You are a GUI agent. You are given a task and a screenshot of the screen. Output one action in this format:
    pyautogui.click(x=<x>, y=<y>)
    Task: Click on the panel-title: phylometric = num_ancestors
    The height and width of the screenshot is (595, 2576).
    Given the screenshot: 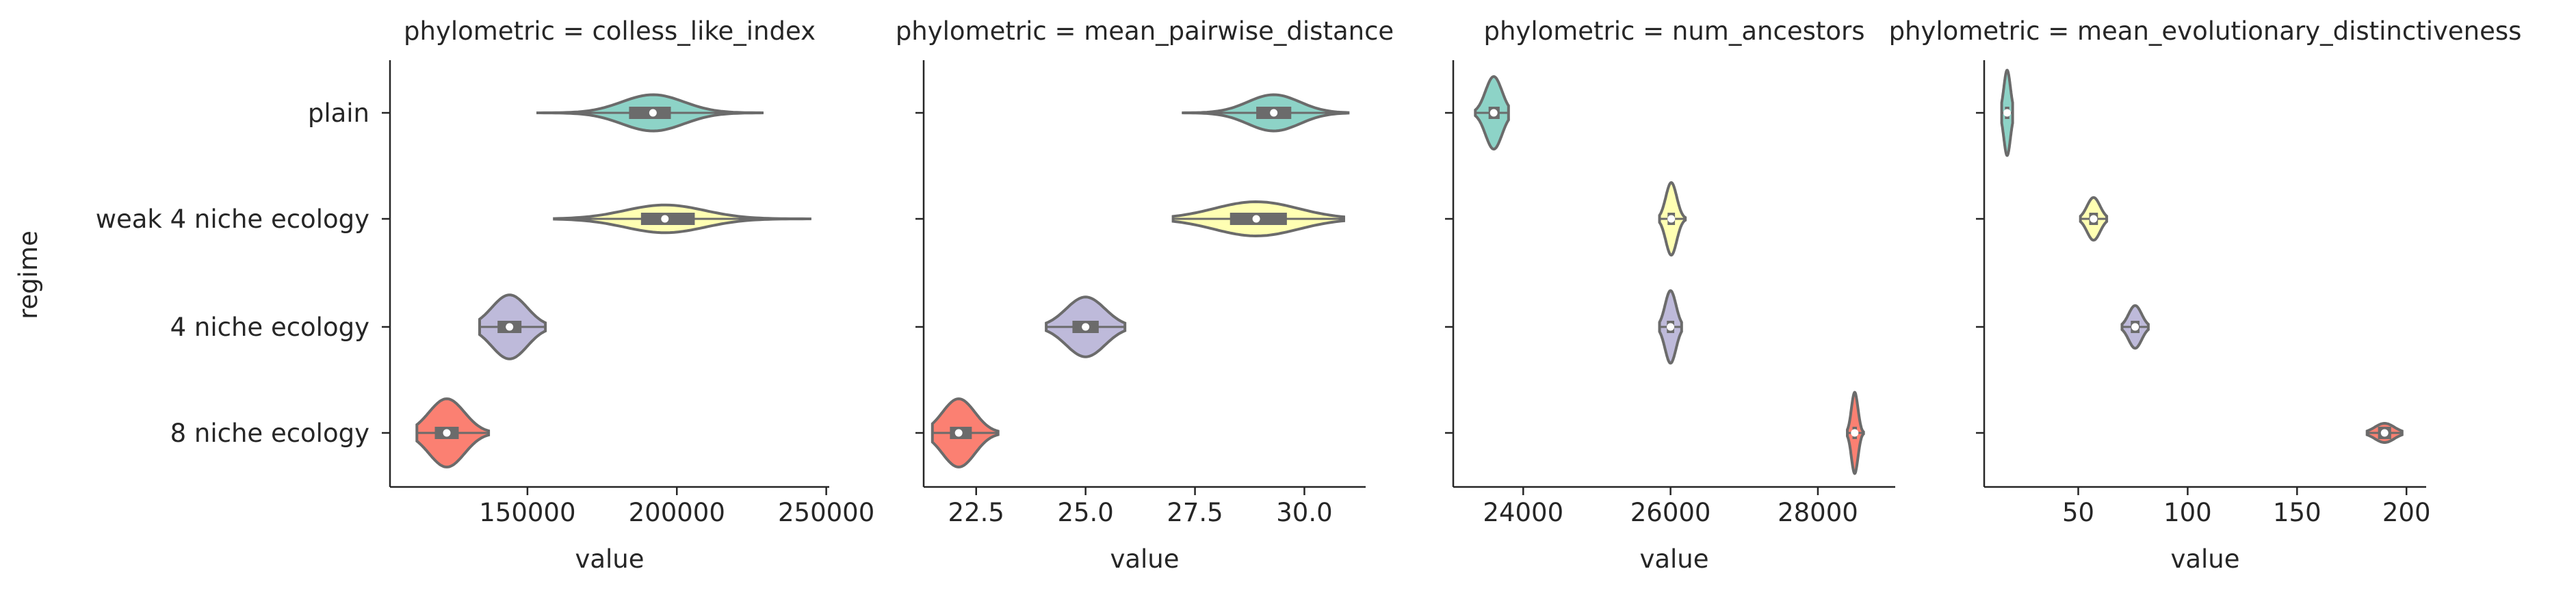 What is the action you would take?
    pyautogui.click(x=1673, y=31)
    